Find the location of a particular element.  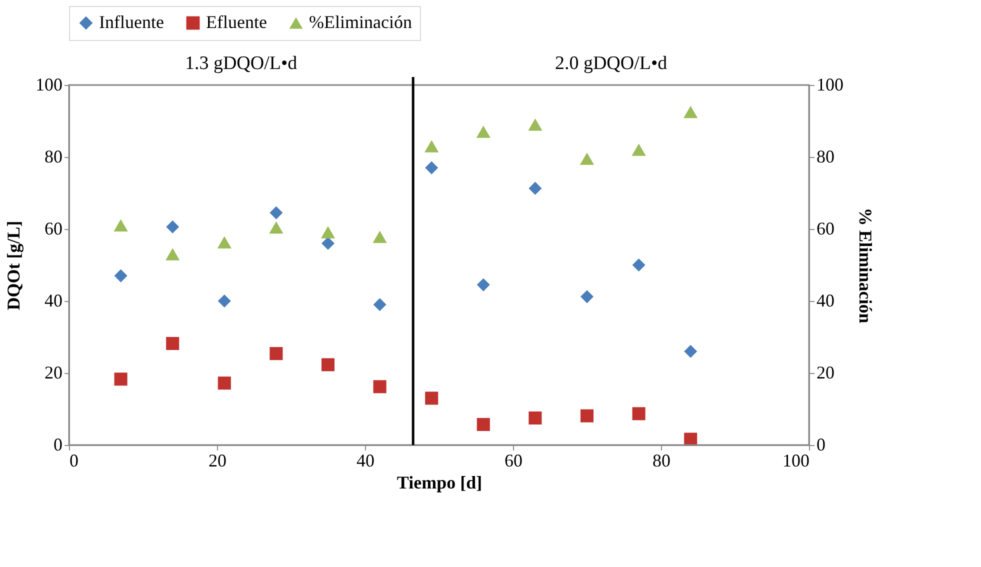

y-tick-label: 20 is located at coordinates (53, 372).